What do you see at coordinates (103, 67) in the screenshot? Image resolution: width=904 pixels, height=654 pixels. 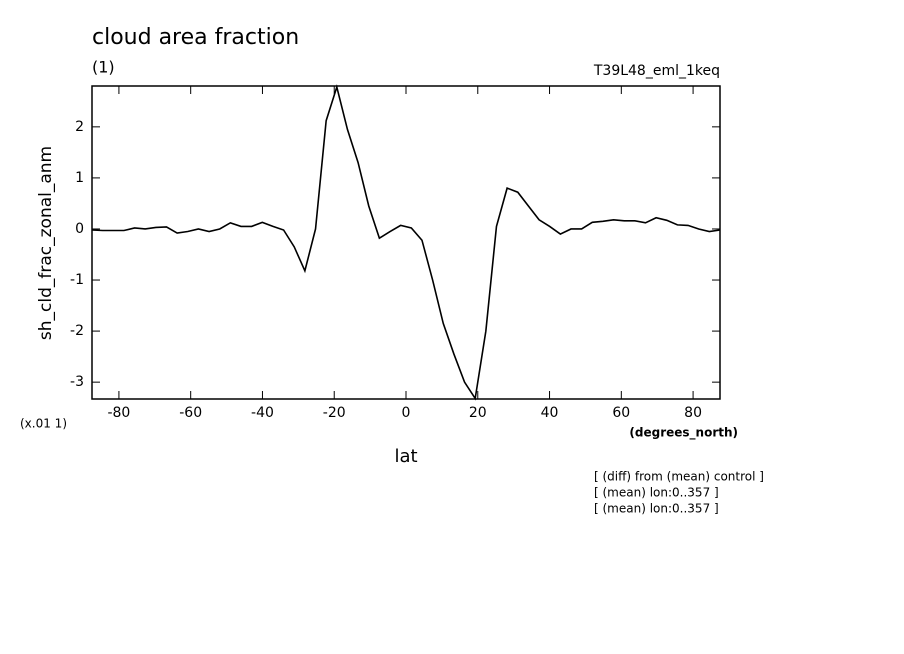 I see `chart-subtitle: (1)` at bounding box center [103, 67].